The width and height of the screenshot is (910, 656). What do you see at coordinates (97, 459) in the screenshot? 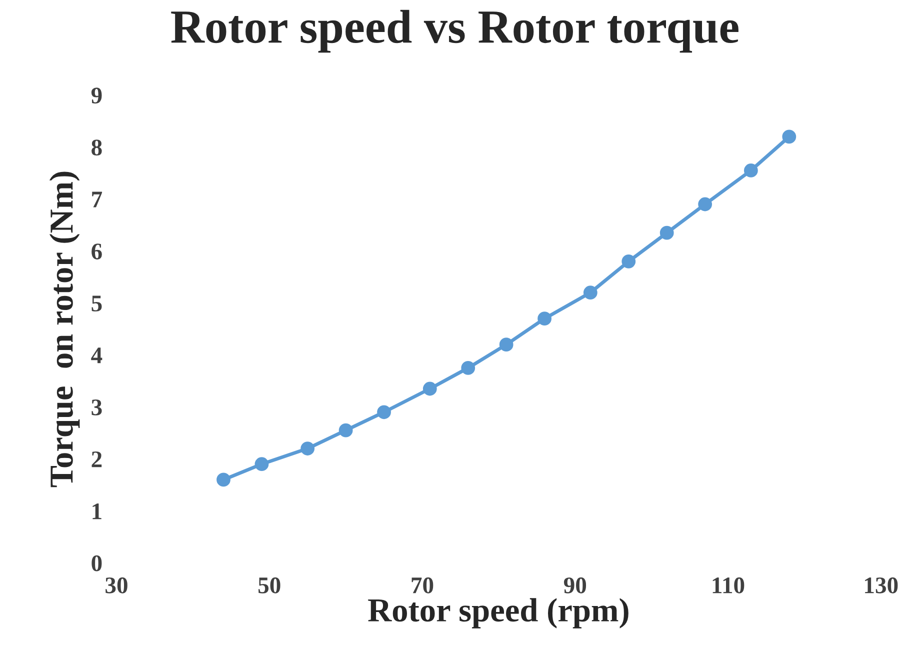
I see `y-tick-label: 2` at bounding box center [97, 459].